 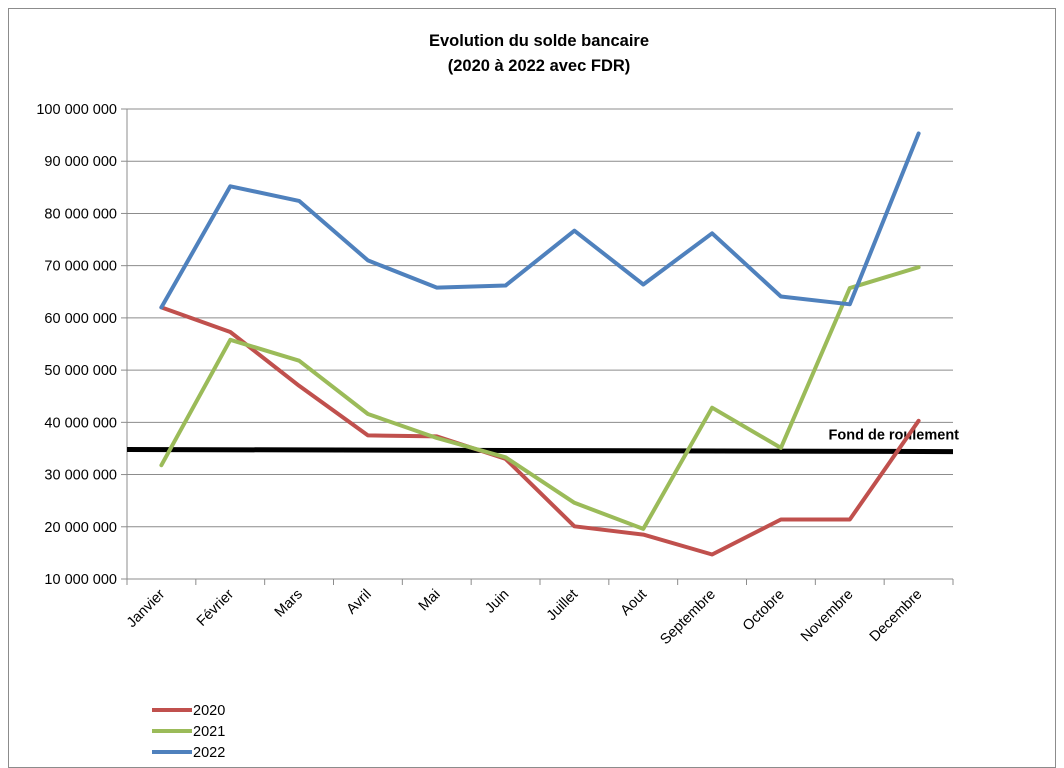 What do you see at coordinates (289, 604) in the screenshot?
I see `x-tick-label: Mars` at bounding box center [289, 604].